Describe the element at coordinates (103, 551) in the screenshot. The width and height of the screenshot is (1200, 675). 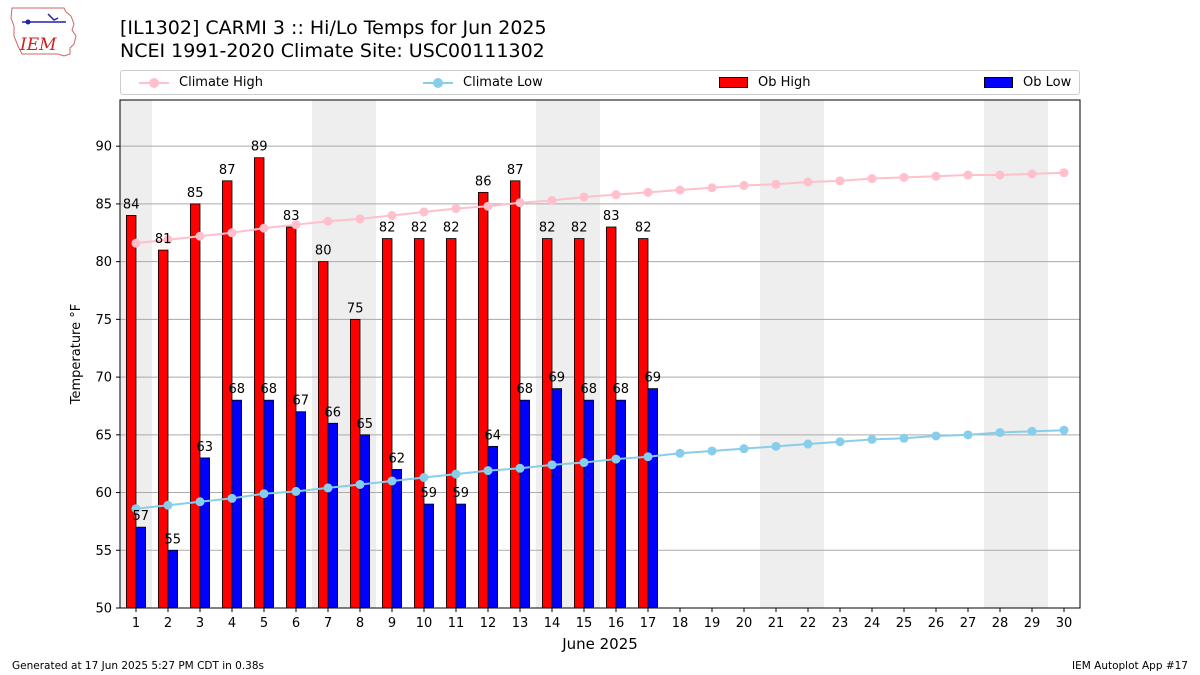
I see `y-tick-label: 55` at that location.